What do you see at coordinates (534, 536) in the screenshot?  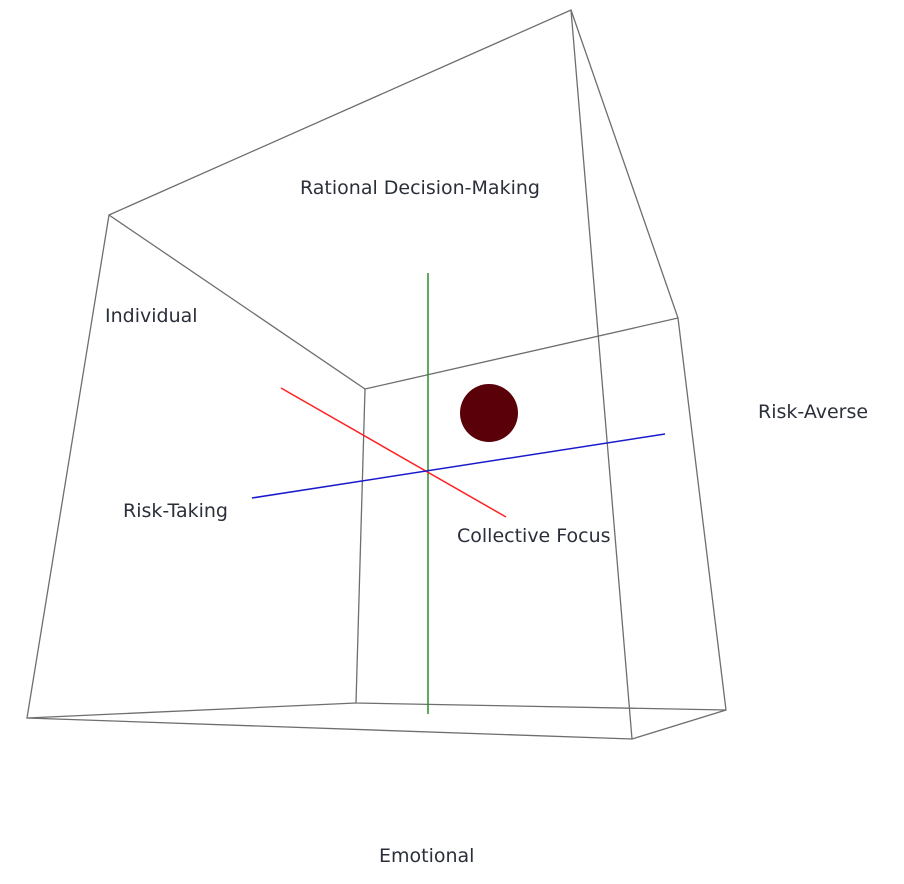 I see `label-collective-focus: Collective Focus` at bounding box center [534, 536].